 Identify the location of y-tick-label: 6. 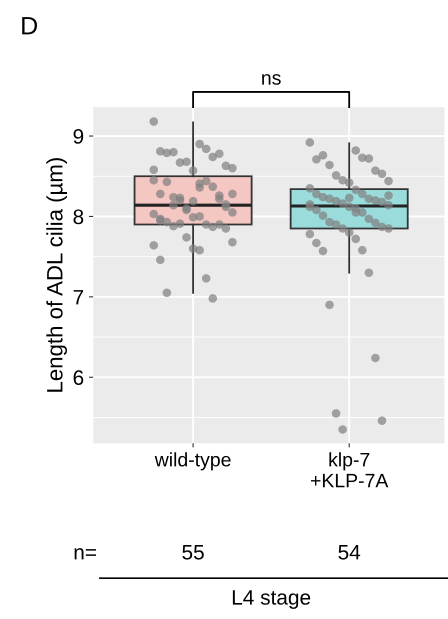
(79, 378).